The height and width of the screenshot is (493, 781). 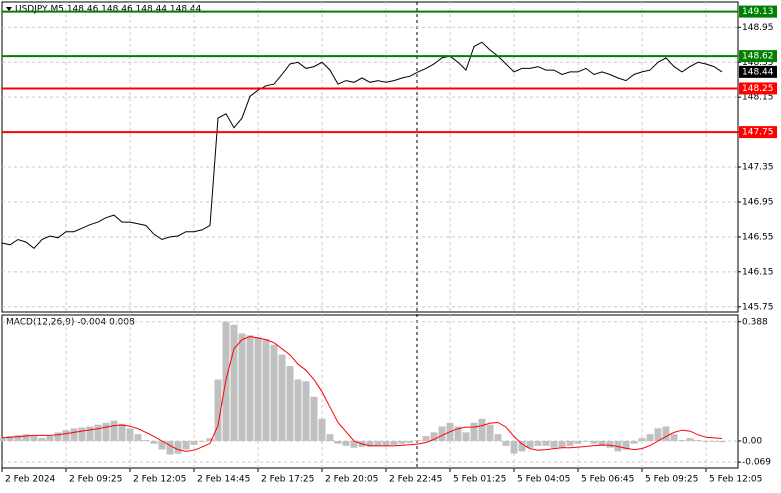 I want to click on y-tick-label: 148.55, so click(x=758, y=63).